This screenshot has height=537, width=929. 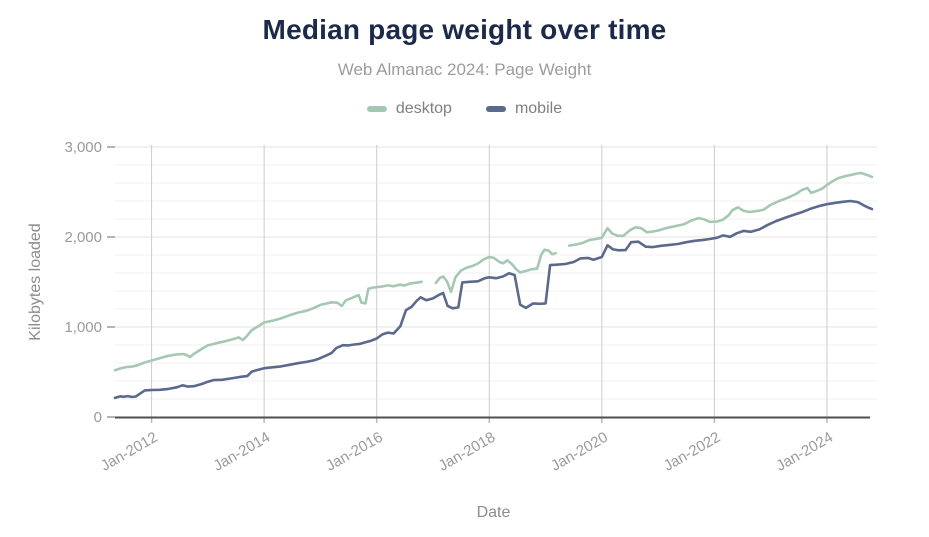 What do you see at coordinates (129, 452) in the screenshot?
I see `x-tick-label: Jan-2012` at bounding box center [129, 452].